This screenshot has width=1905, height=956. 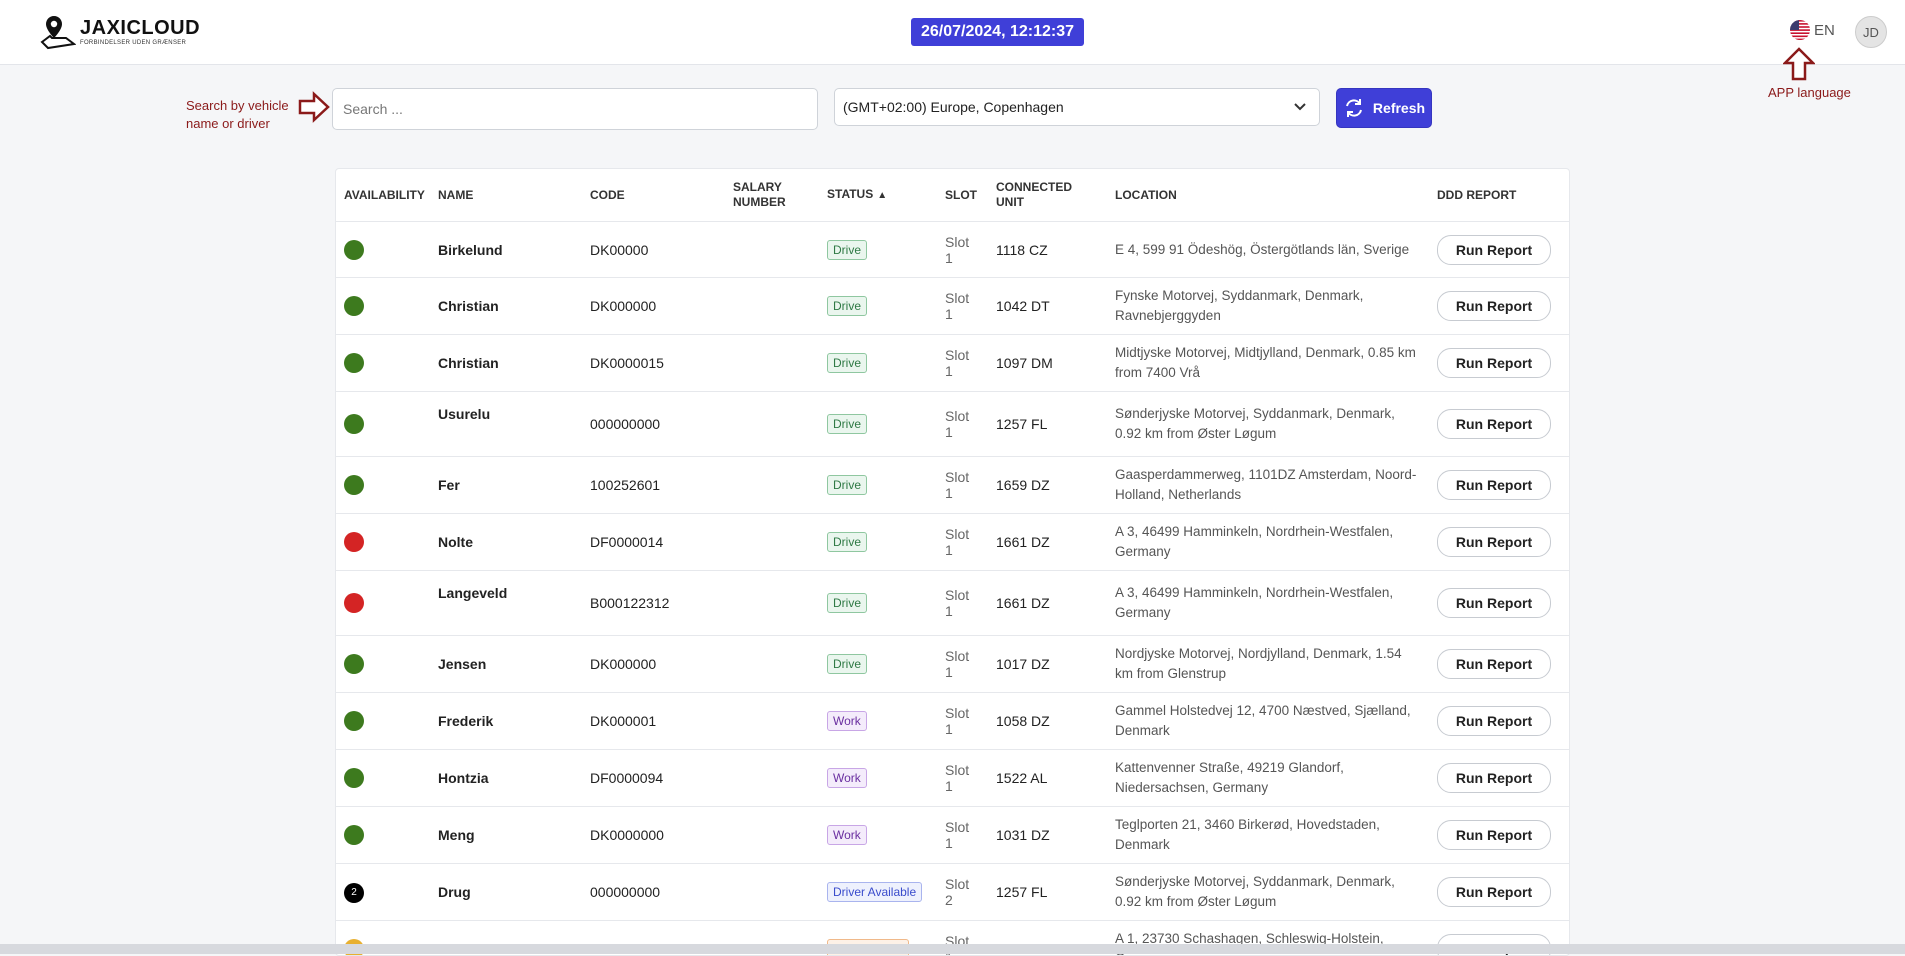 I want to click on refresh-button: Refresh, so click(x=1384, y=108).